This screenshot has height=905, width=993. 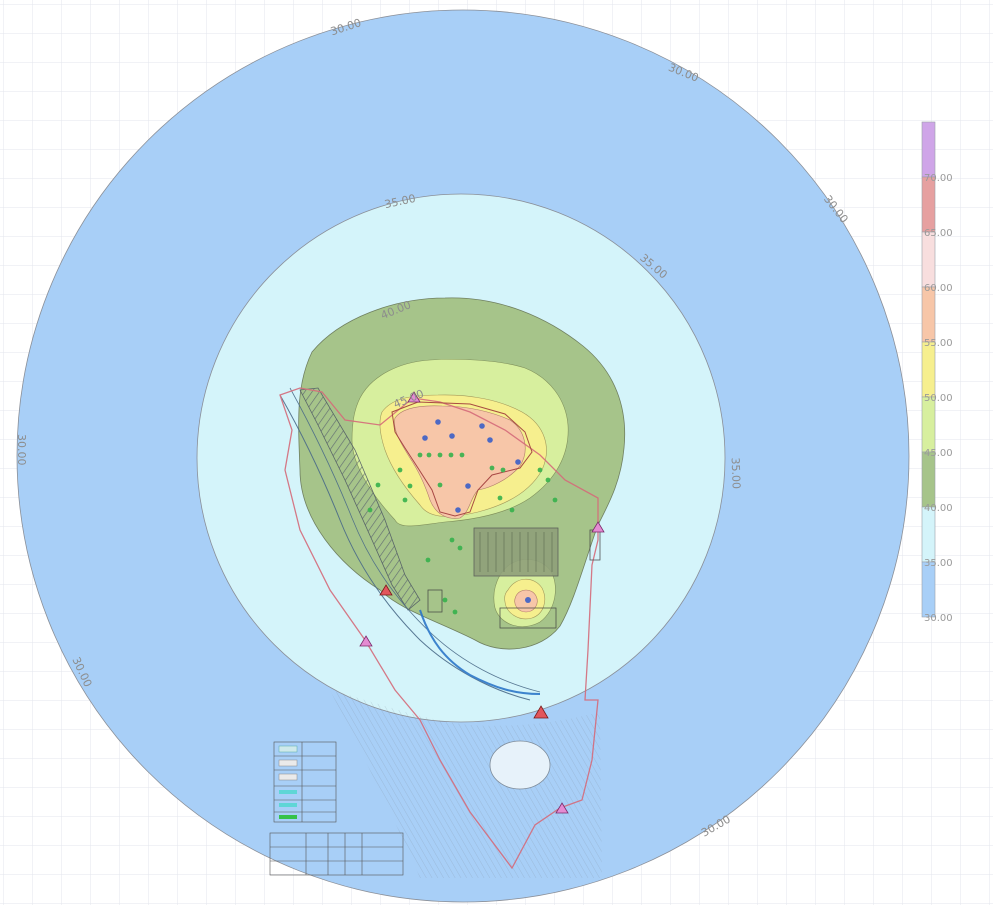 I want to click on contour-label-mid-right: 35.00, so click(x=736, y=473).